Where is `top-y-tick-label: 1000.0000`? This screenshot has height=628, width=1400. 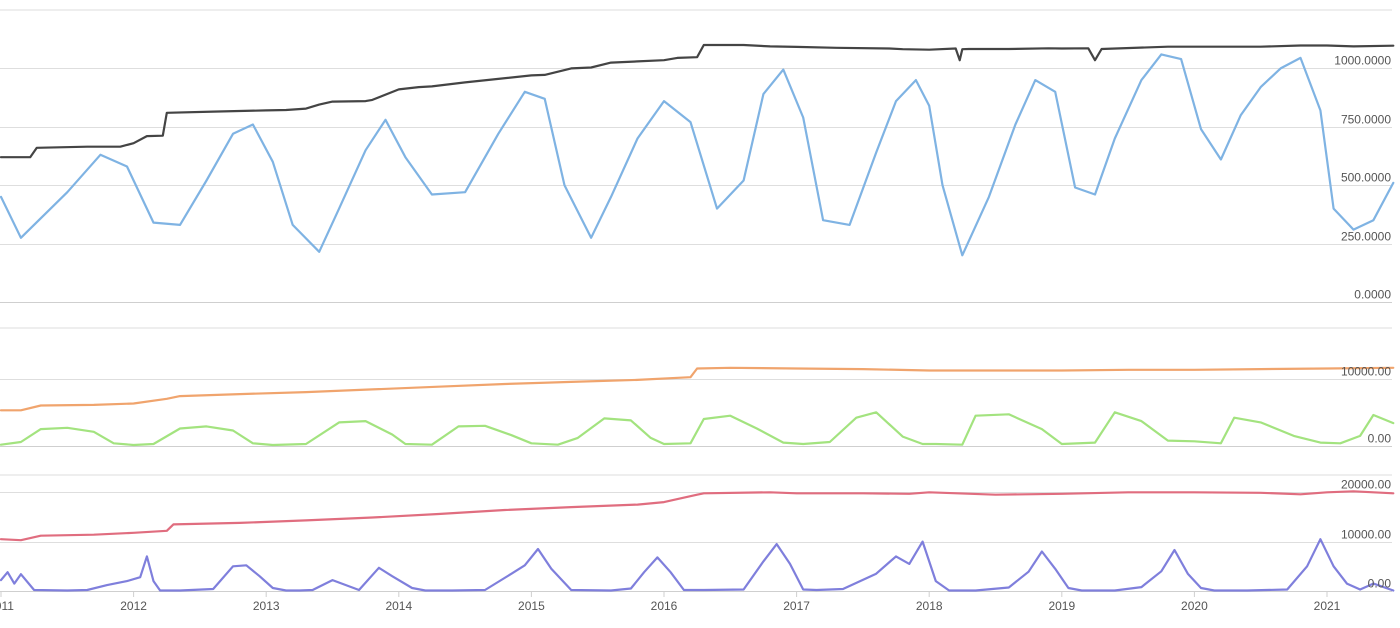
top-y-tick-label: 1000.0000 is located at coordinates (1362, 61).